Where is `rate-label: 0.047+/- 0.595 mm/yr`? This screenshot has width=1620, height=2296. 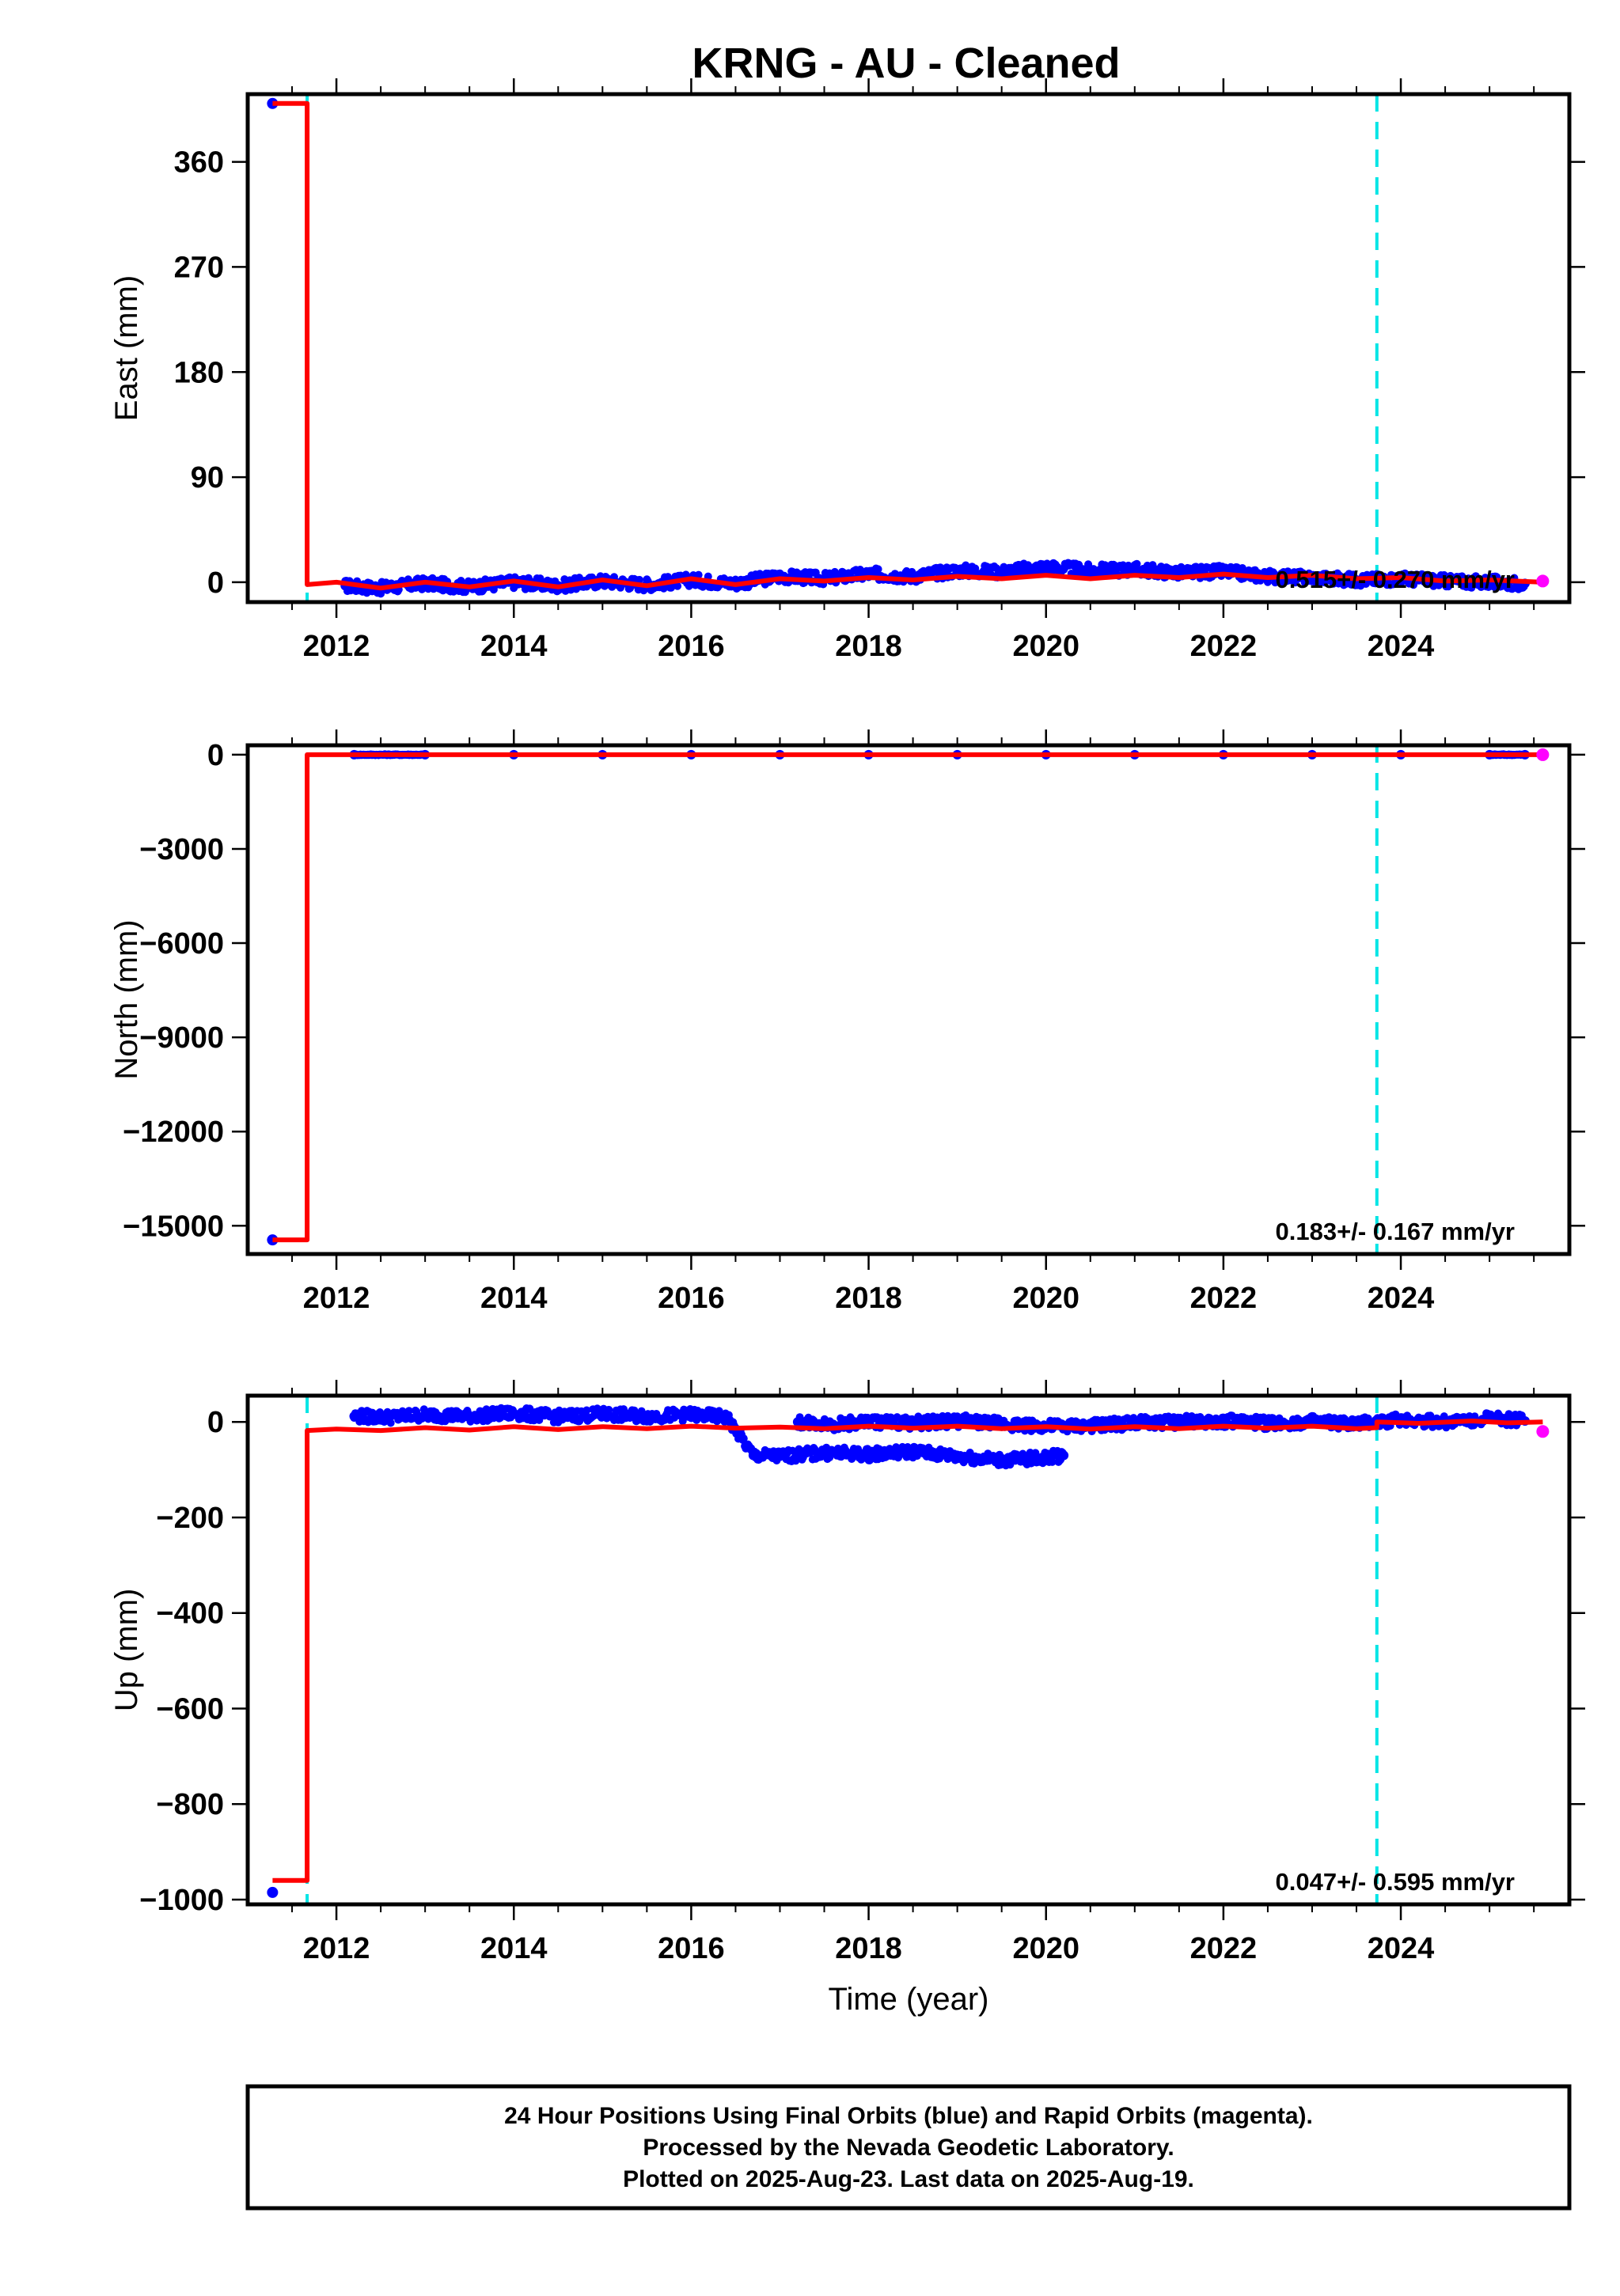 rate-label: 0.047+/- 0.595 mm/yr is located at coordinates (1395, 1882).